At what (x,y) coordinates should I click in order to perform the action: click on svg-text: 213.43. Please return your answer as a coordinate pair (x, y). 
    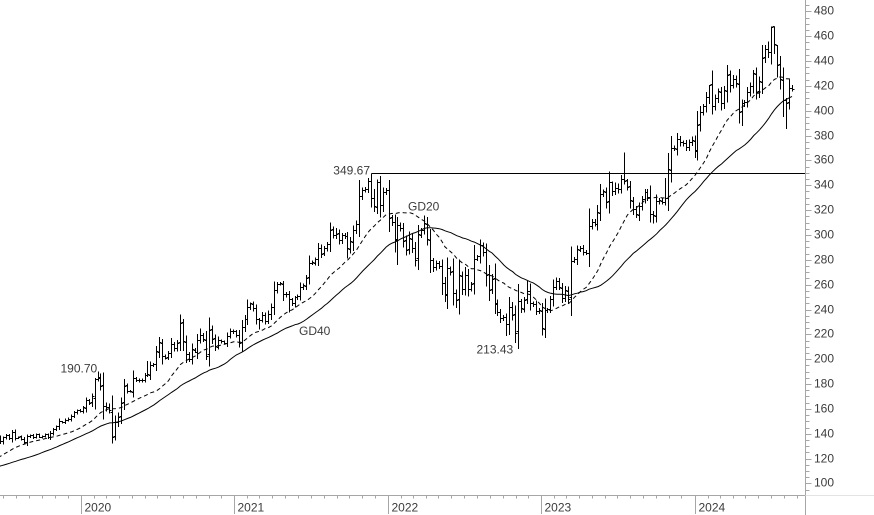
    Looking at the image, I should click on (495, 350).